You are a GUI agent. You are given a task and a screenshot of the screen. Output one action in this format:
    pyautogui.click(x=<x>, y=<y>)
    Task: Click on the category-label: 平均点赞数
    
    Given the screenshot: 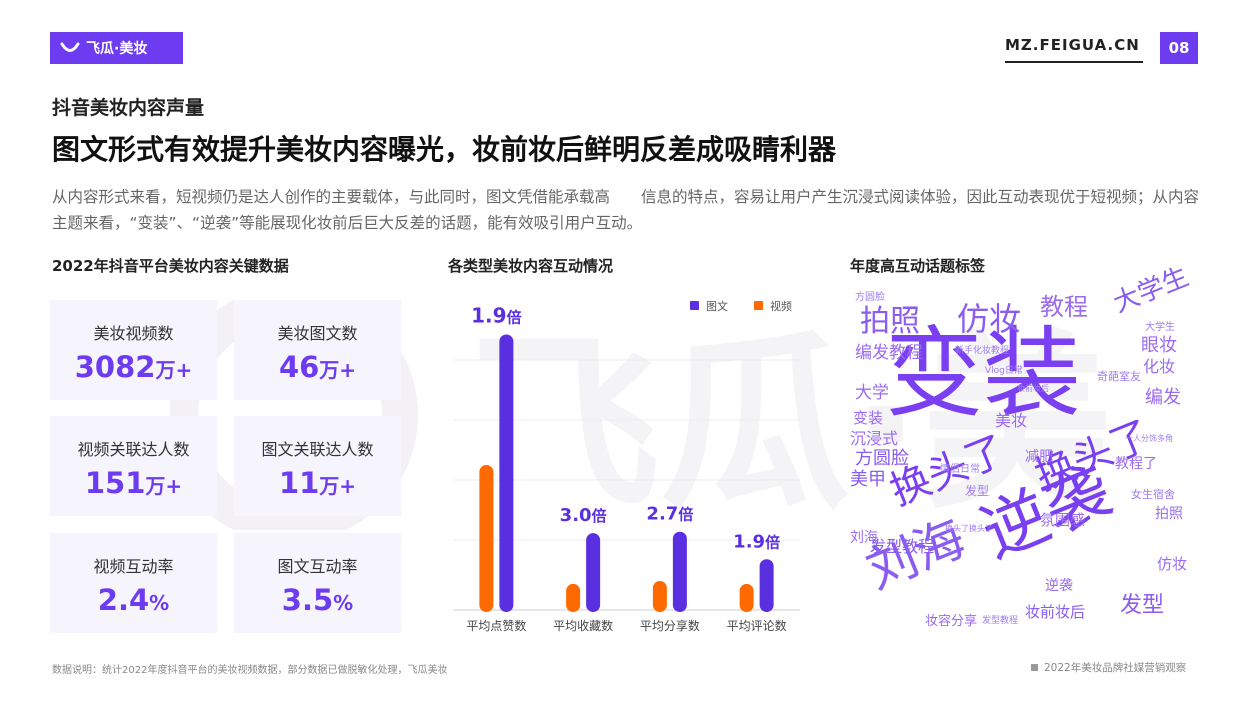 What is the action you would take?
    pyautogui.click(x=496, y=625)
    